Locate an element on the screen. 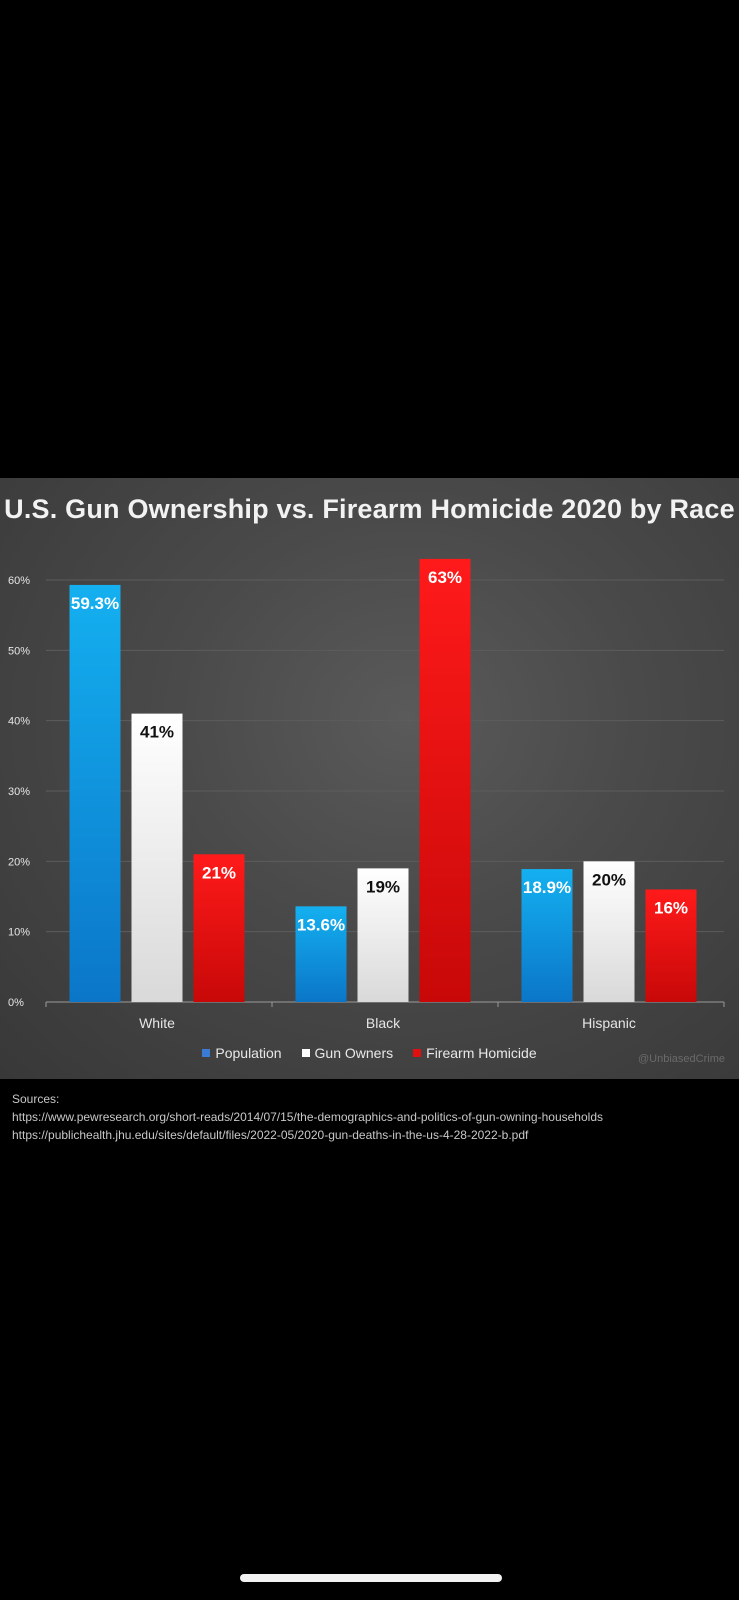  sources-heading: Sources: is located at coordinates (36, 1099).